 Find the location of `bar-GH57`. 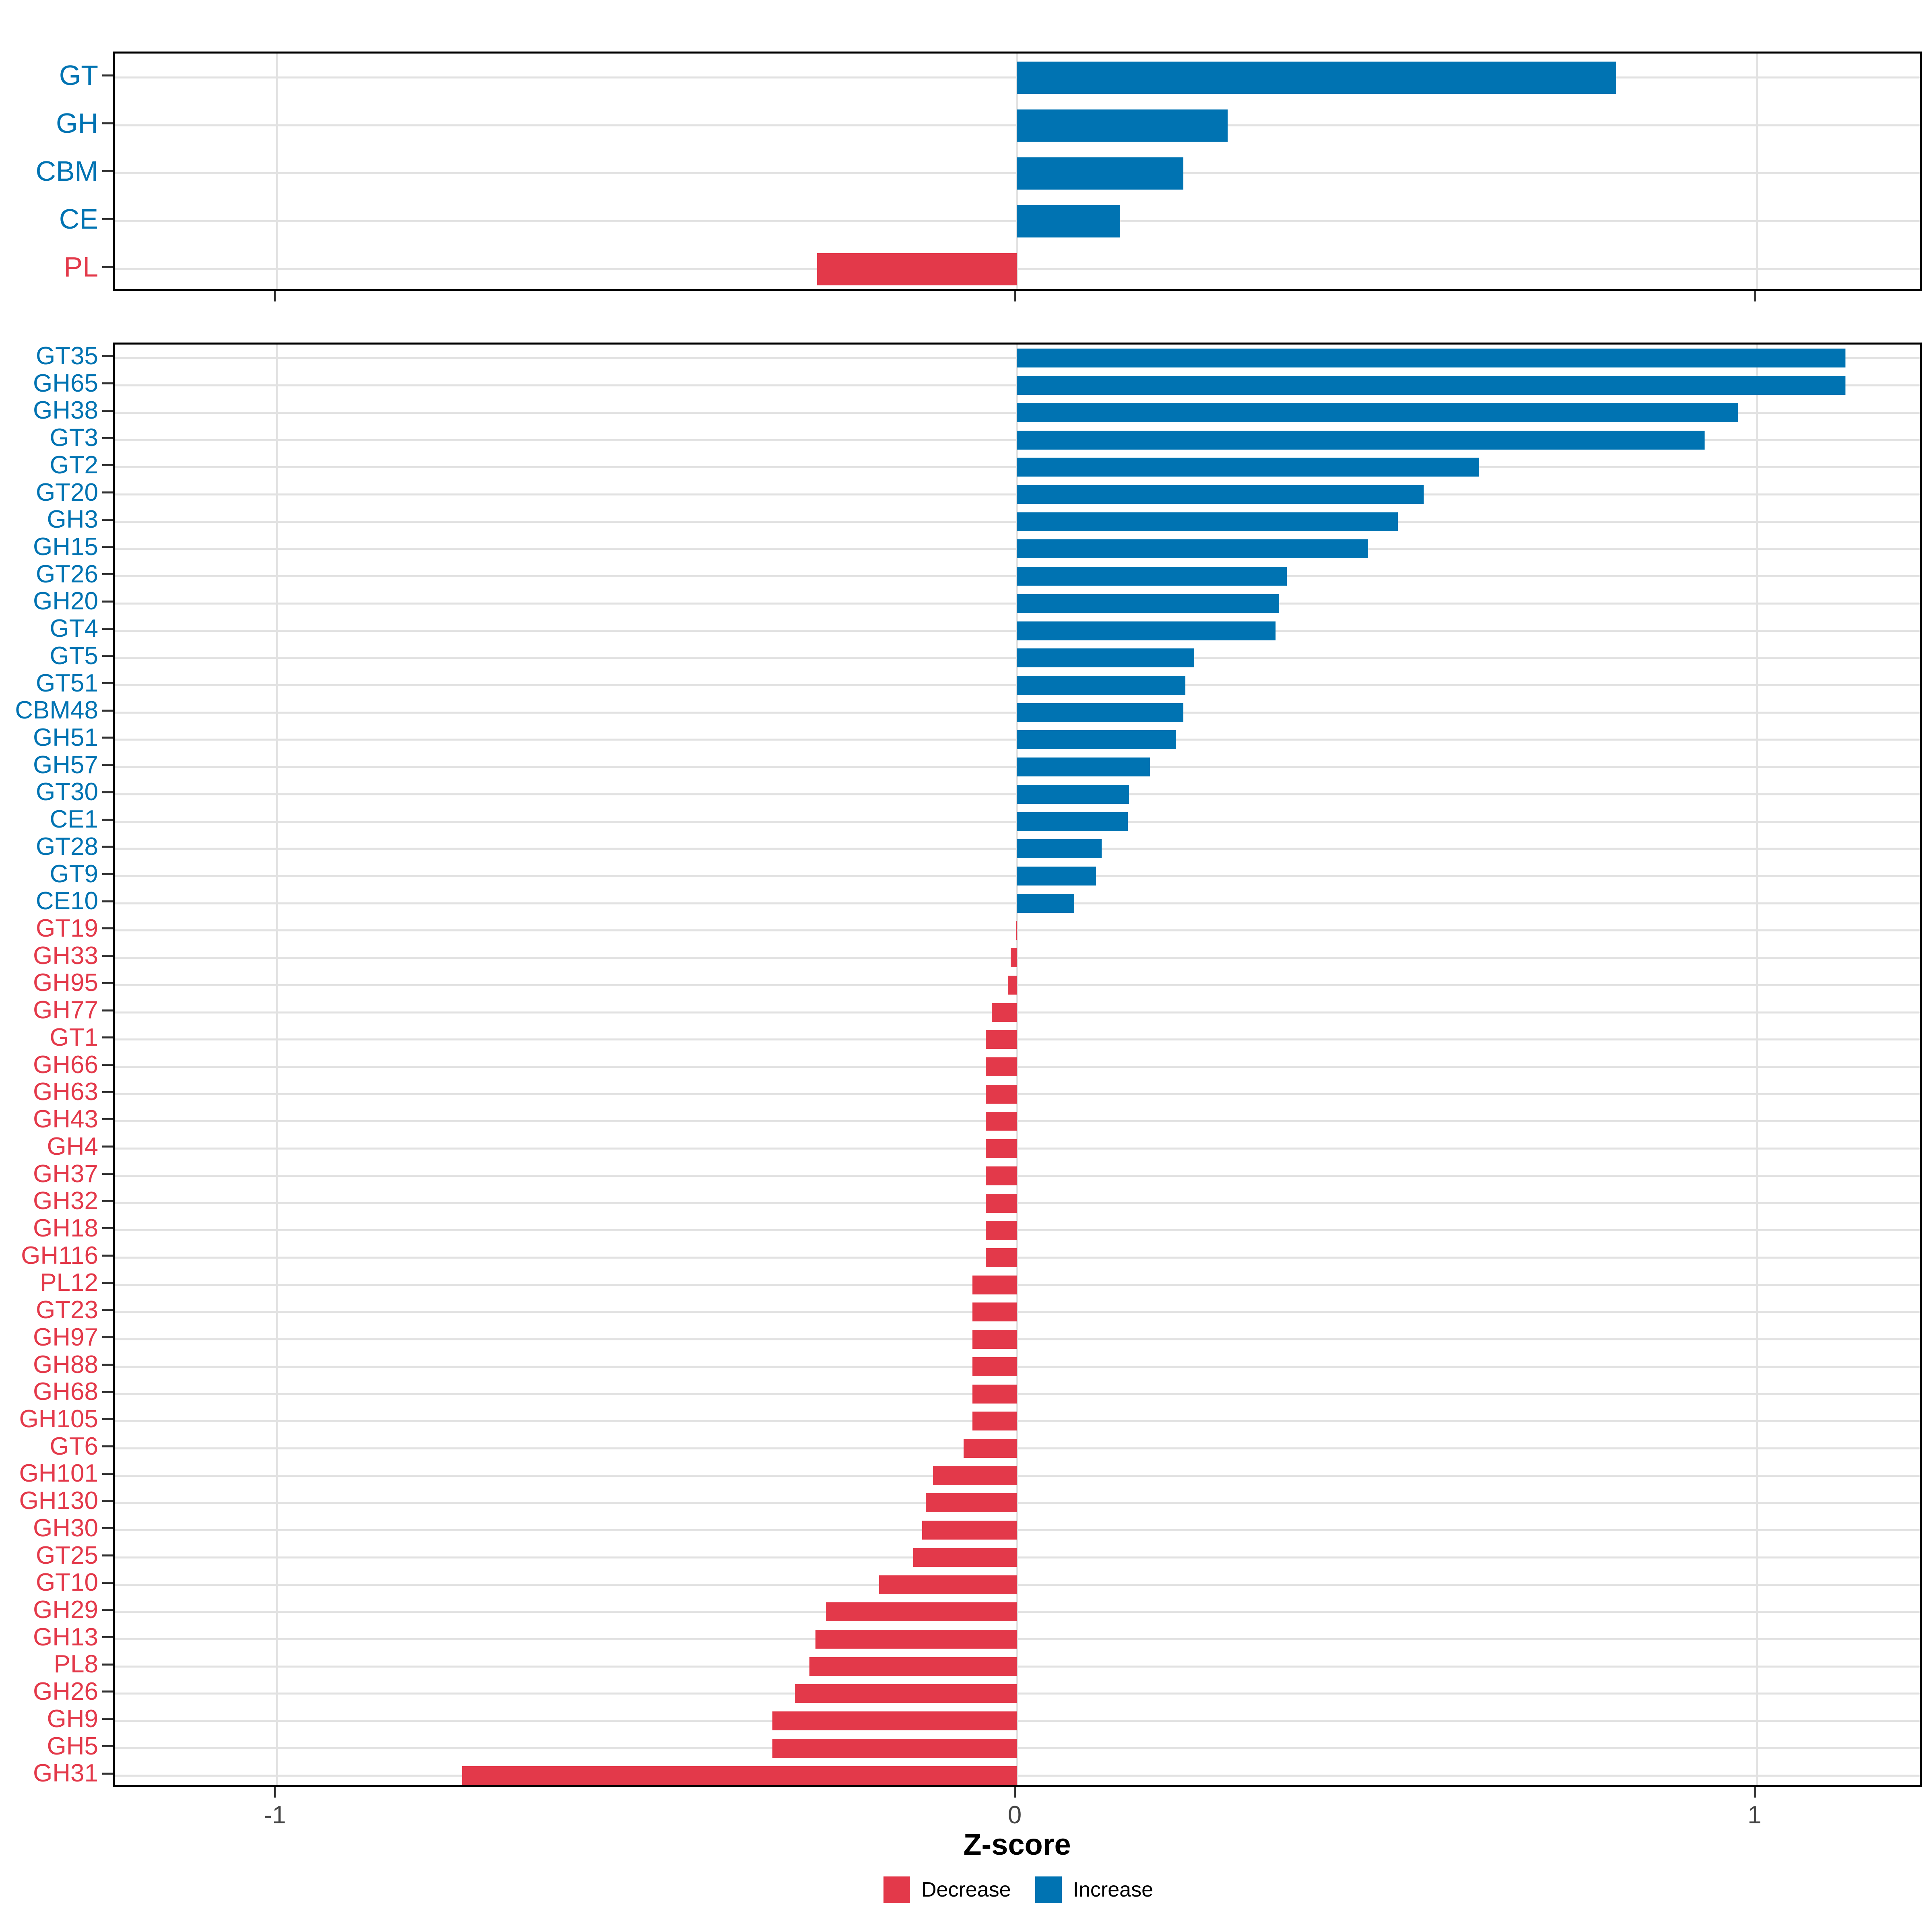

bar-GH57 is located at coordinates (1083, 767).